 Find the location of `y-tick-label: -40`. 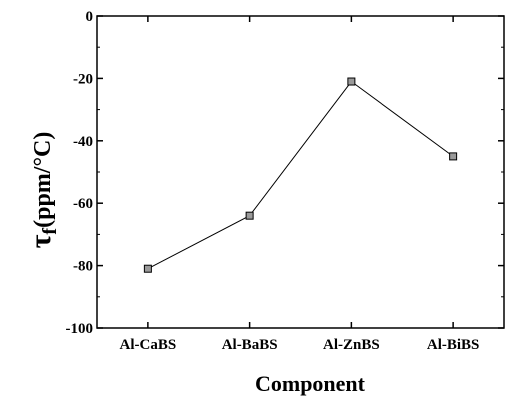

y-tick-label: -40 is located at coordinates (83, 142).